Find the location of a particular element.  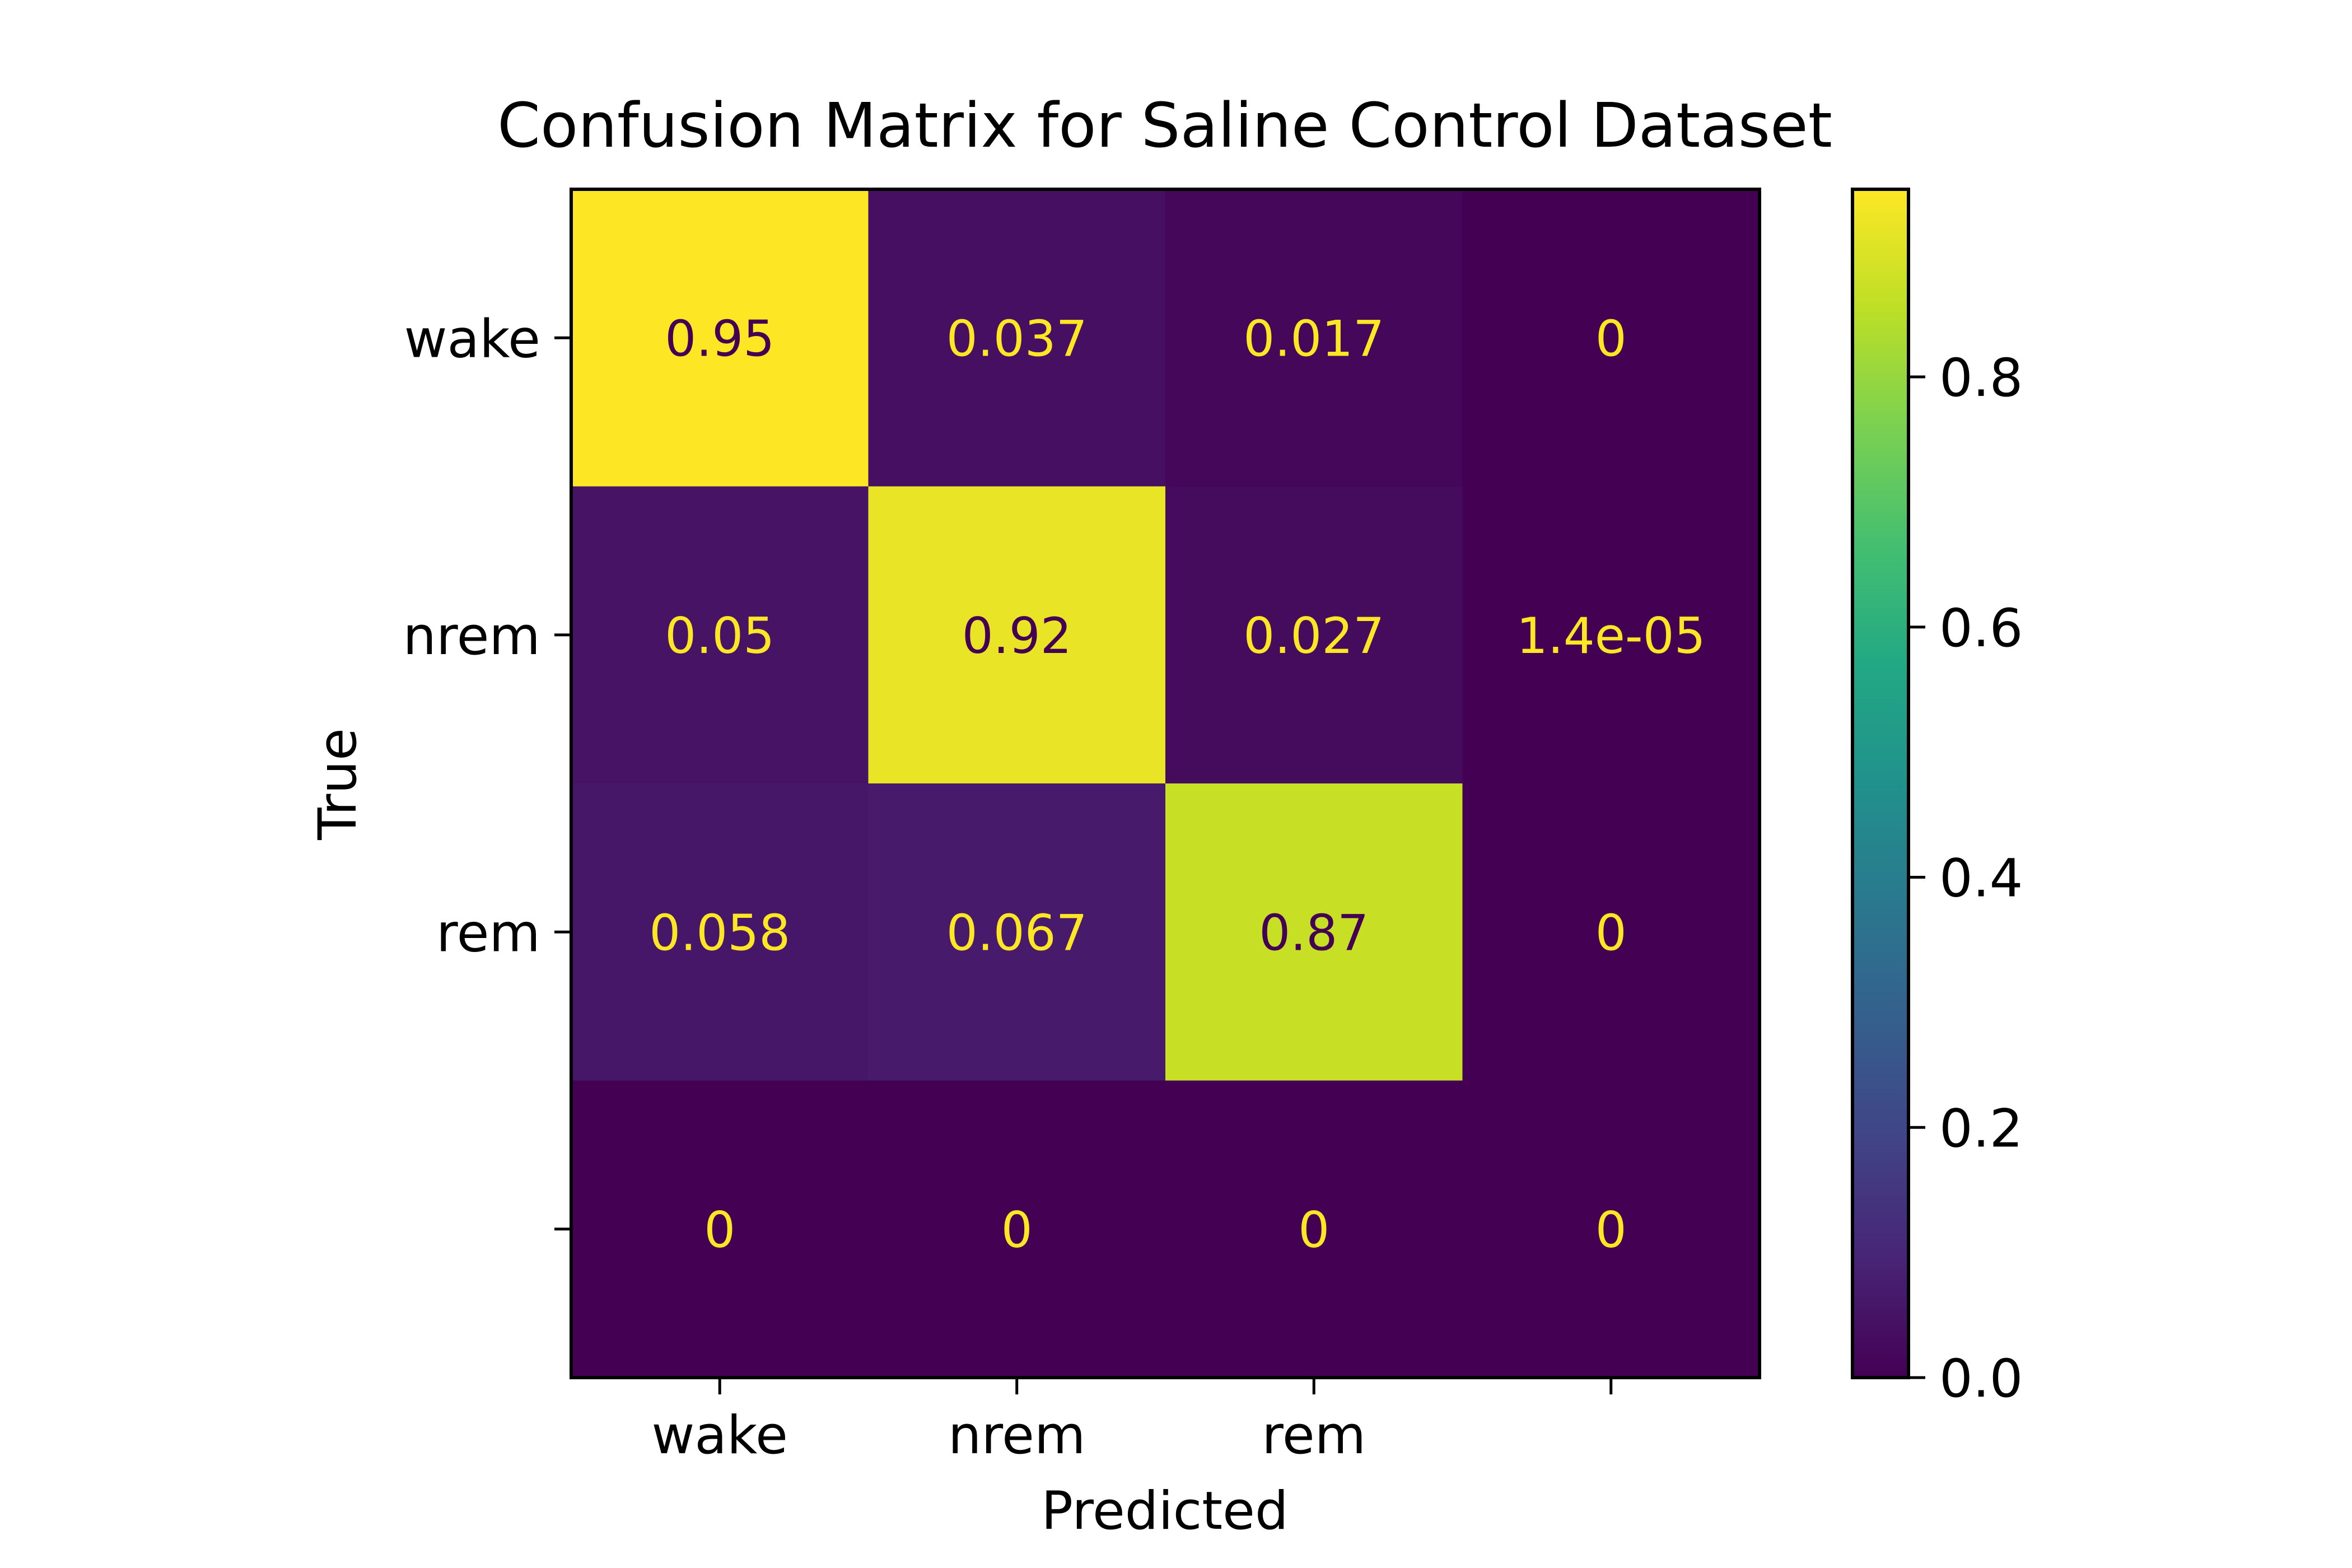

y-tick-label: rem is located at coordinates (488, 934).